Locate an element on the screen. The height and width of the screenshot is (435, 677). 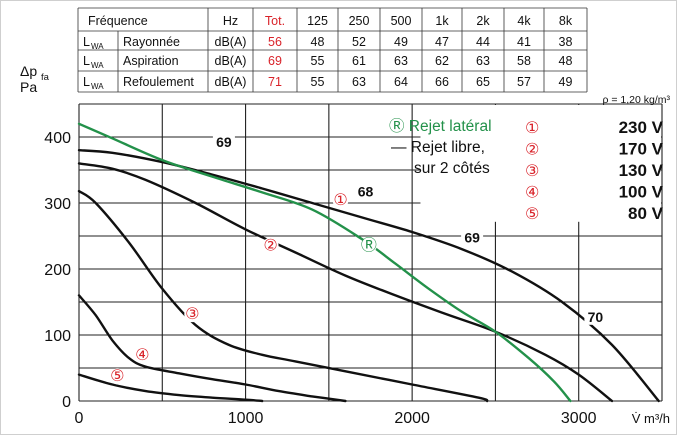
table-cell: 38 is located at coordinates (566, 42).